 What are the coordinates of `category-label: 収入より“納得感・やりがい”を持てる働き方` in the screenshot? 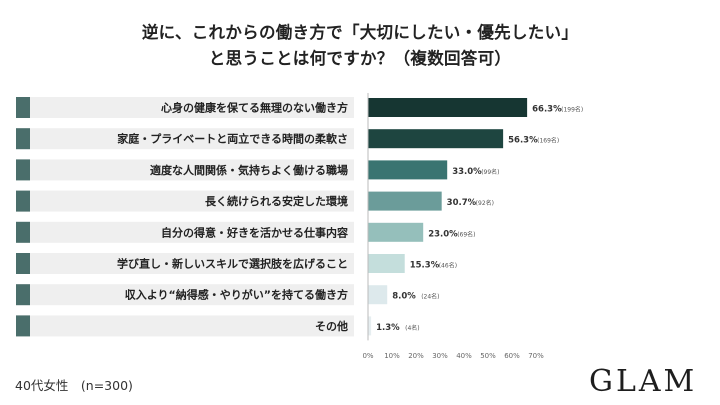 It's located at (236, 295).